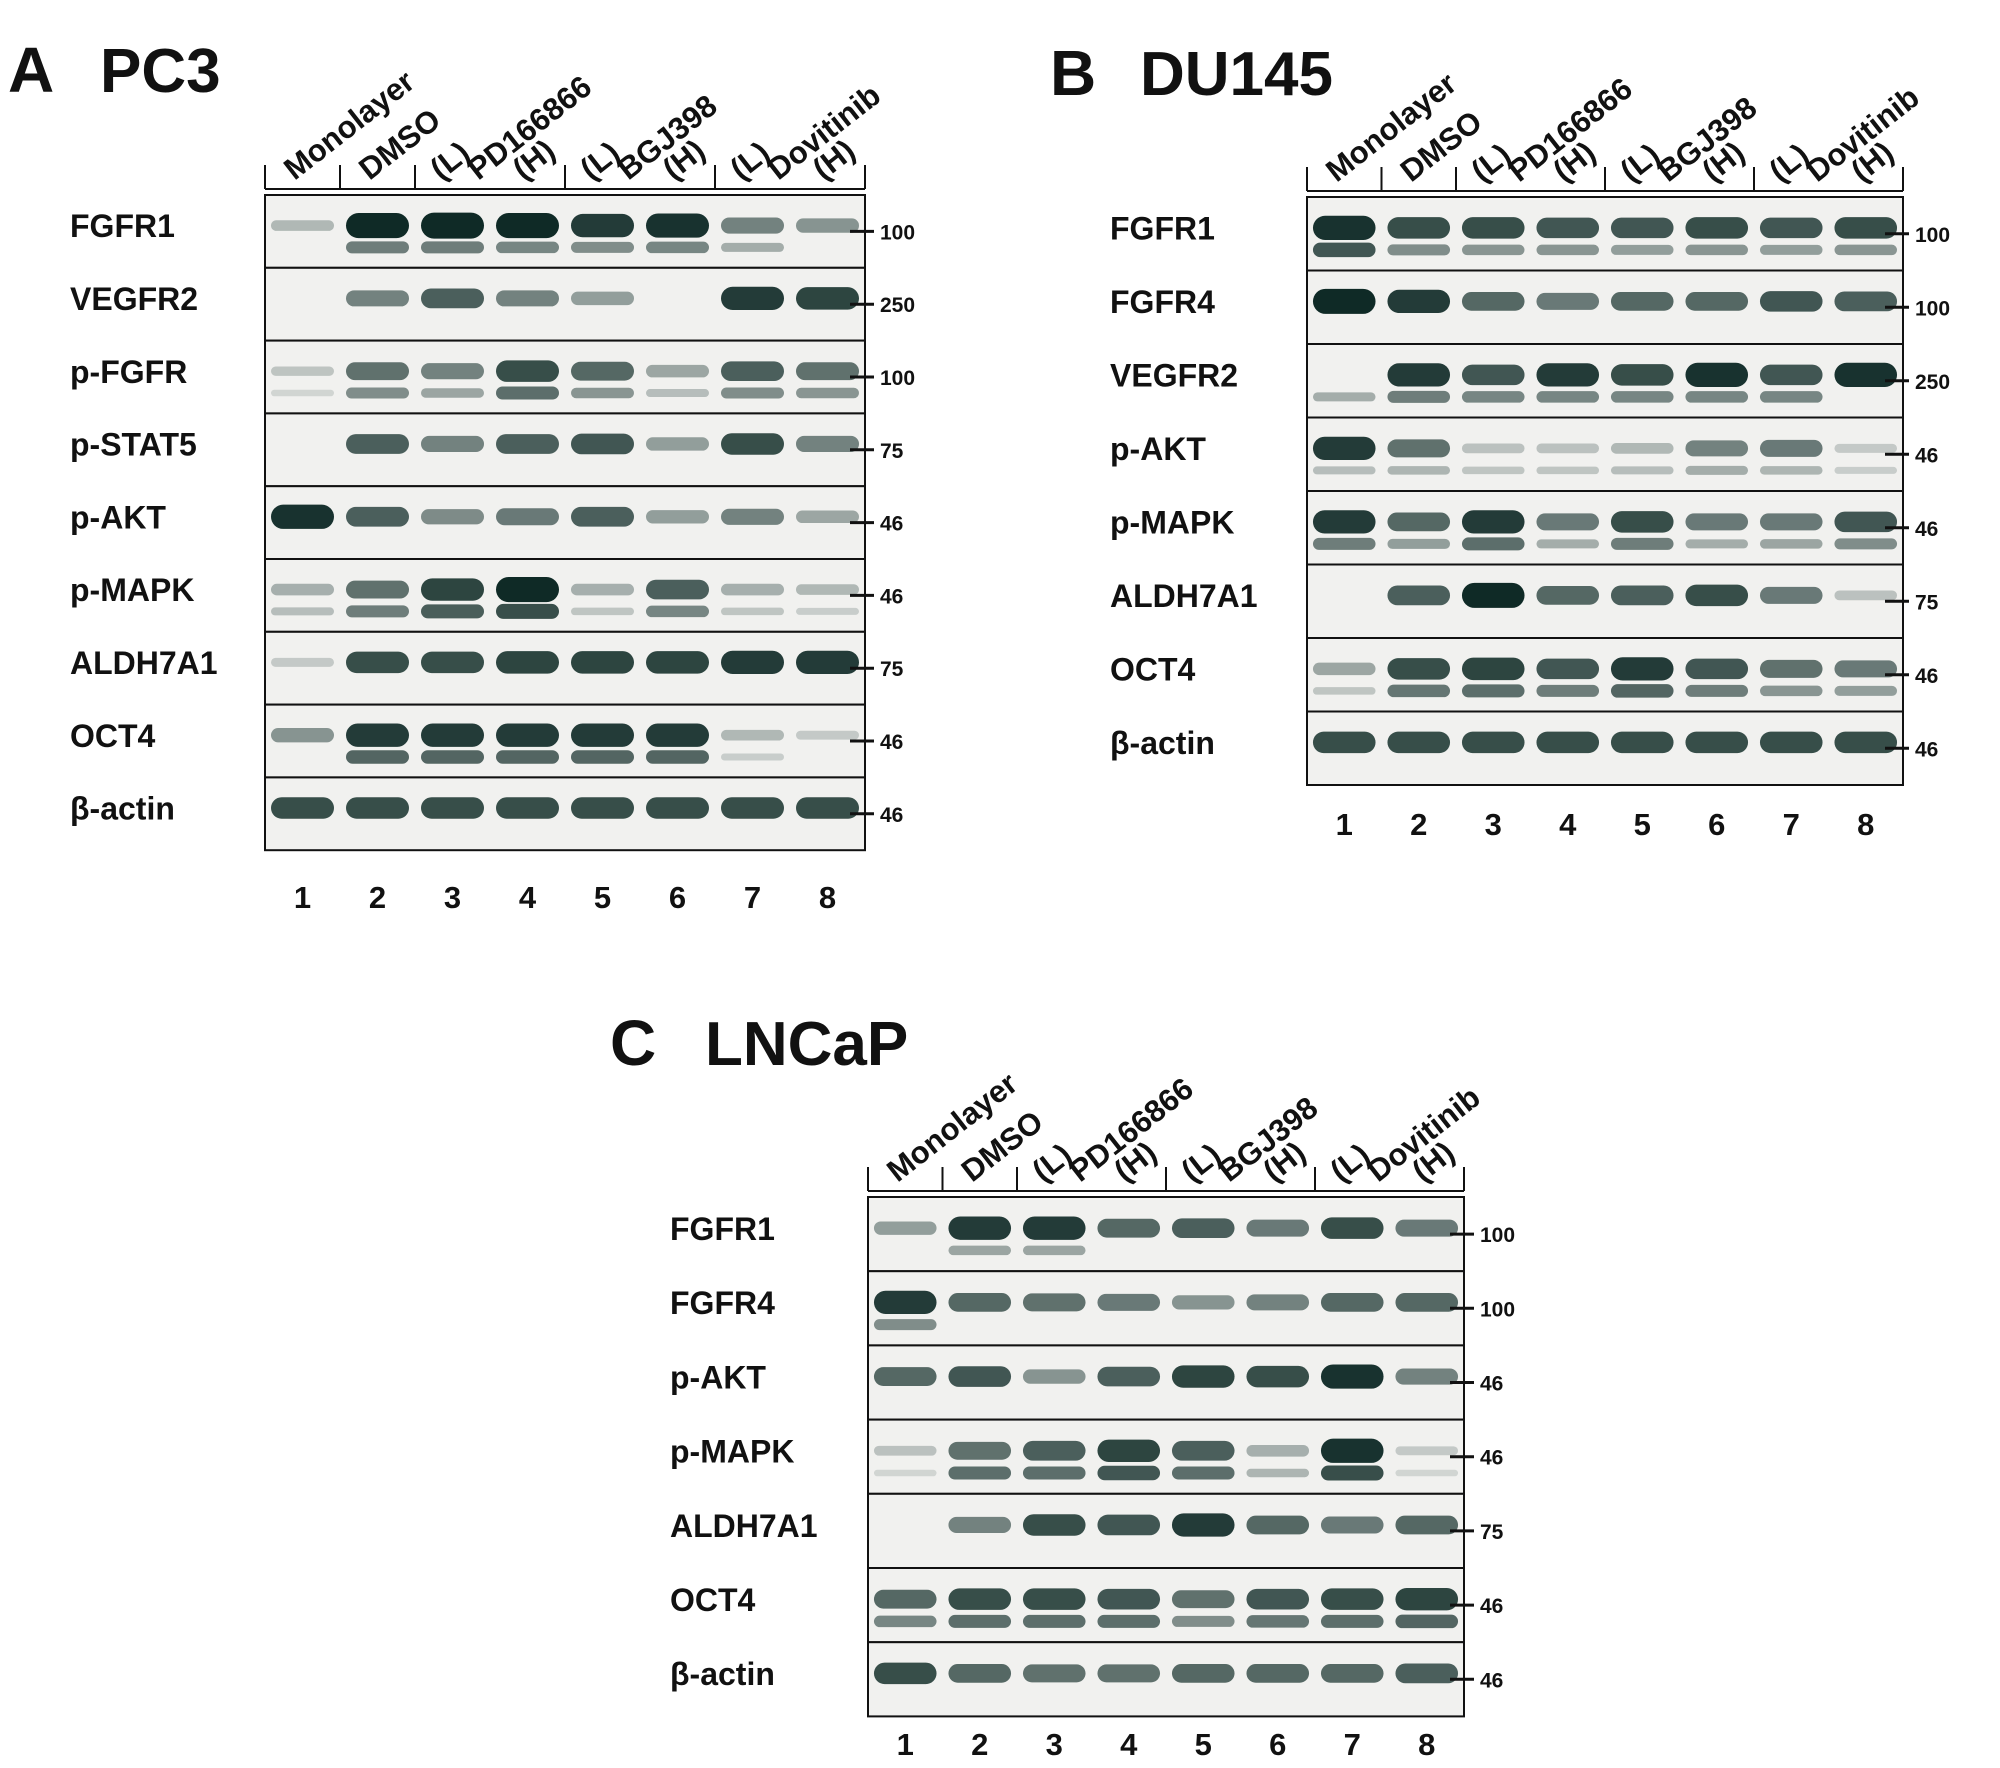 The width and height of the screenshot is (2000, 1768). I want to click on panel-b-letter: B, so click(1073, 73).